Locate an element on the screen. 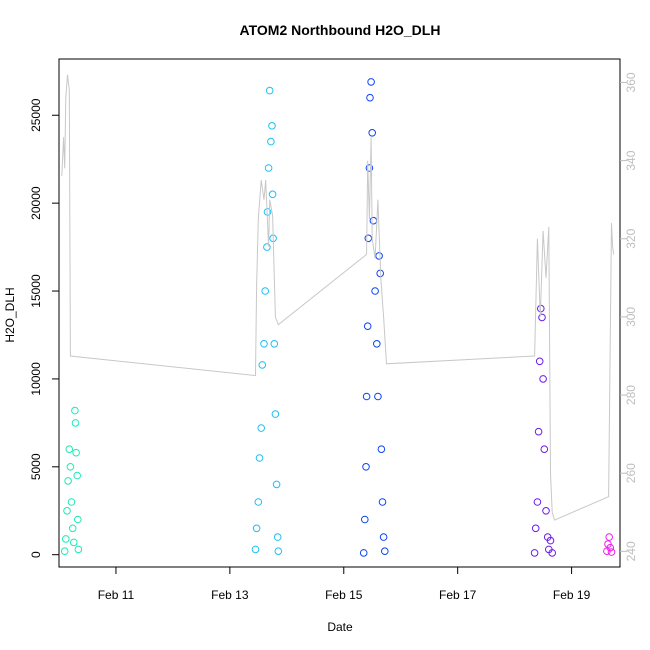 The height and width of the screenshot is (650, 650). y-axis-title: H2O_DLH is located at coordinates (10, 314).